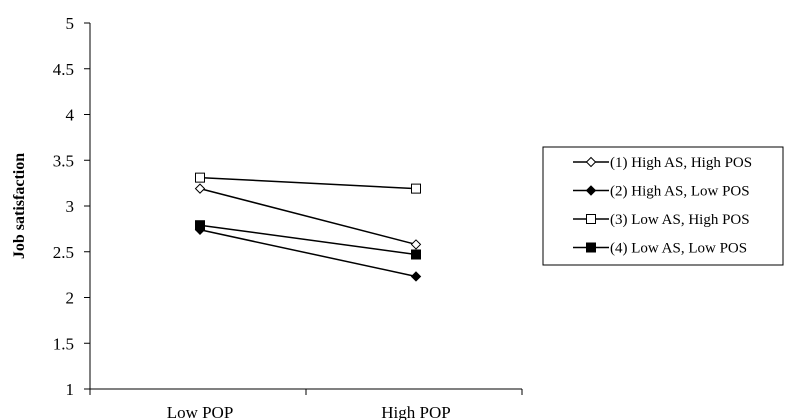  I want to click on y-tick-label: 2.5, so click(63, 252).